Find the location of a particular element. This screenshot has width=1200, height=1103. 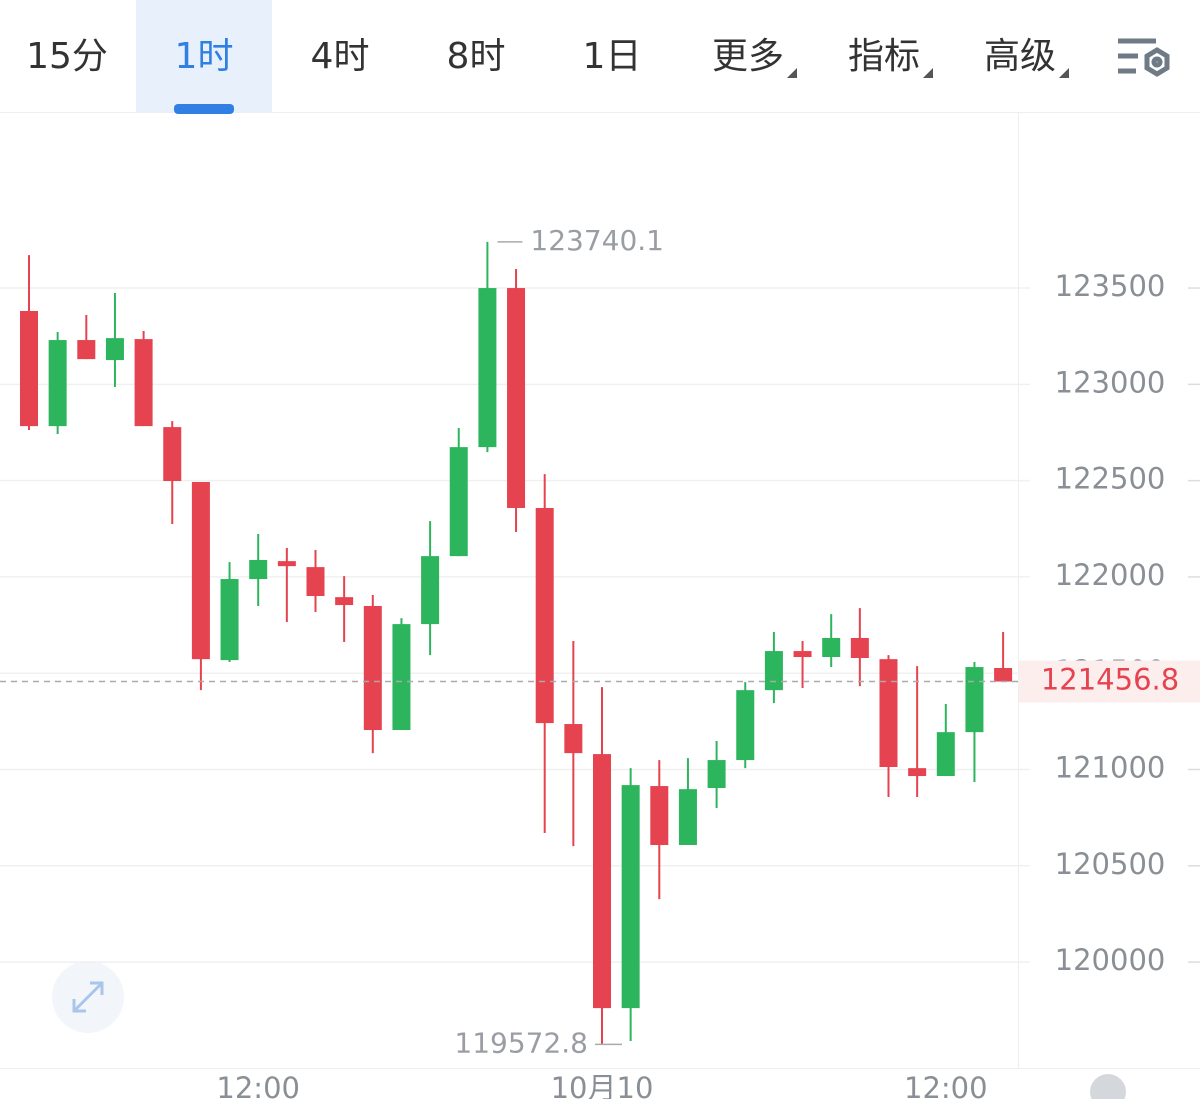

icon-hex is located at coordinates (1157, 62).